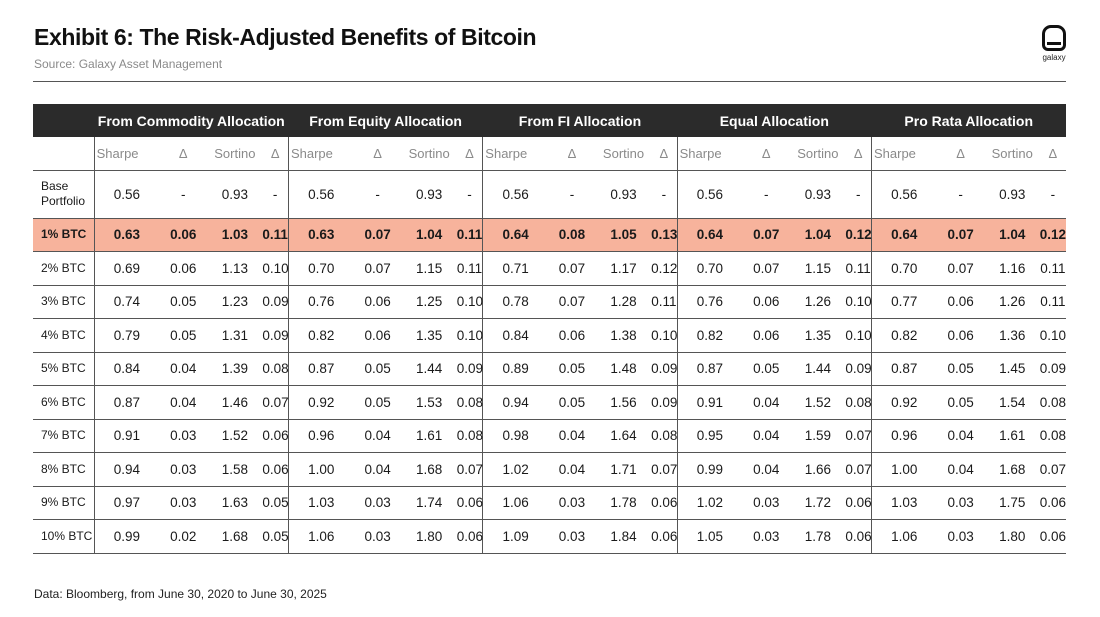 The image size is (1100, 617). What do you see at coordinates (429, 536) in the screenshot?
I see `table-cell: 1.80` at bounding box center [429, 536].